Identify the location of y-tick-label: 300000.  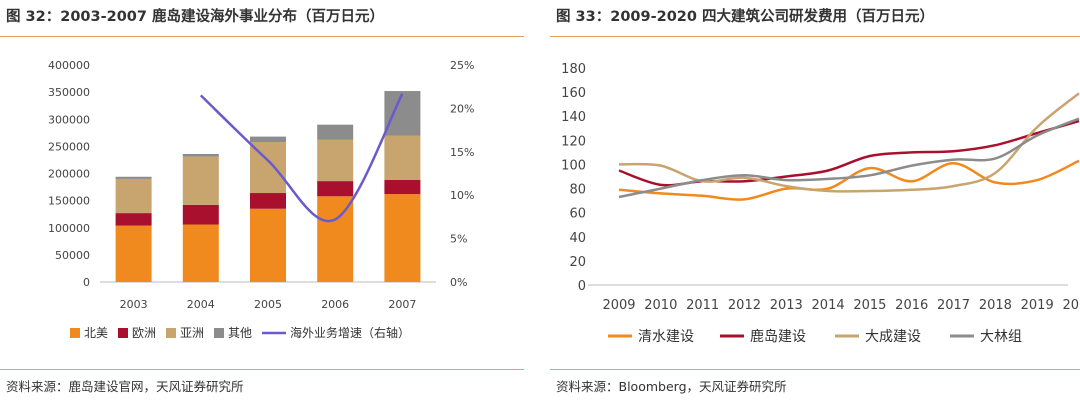
(69, 119).